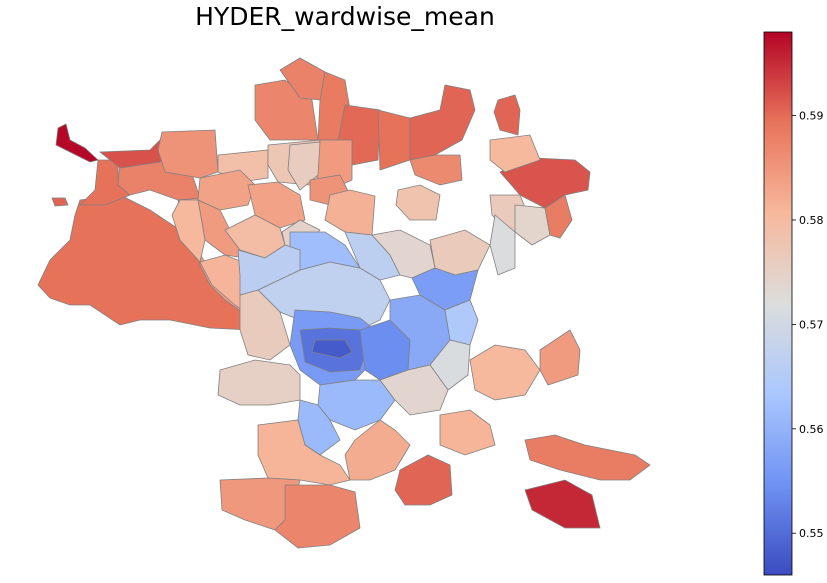 This screenshot has height=583, width=827. I want to click on colorbar-ticks: 0.55 0.56 0.57 0.58 0.59, so click(808, 325).